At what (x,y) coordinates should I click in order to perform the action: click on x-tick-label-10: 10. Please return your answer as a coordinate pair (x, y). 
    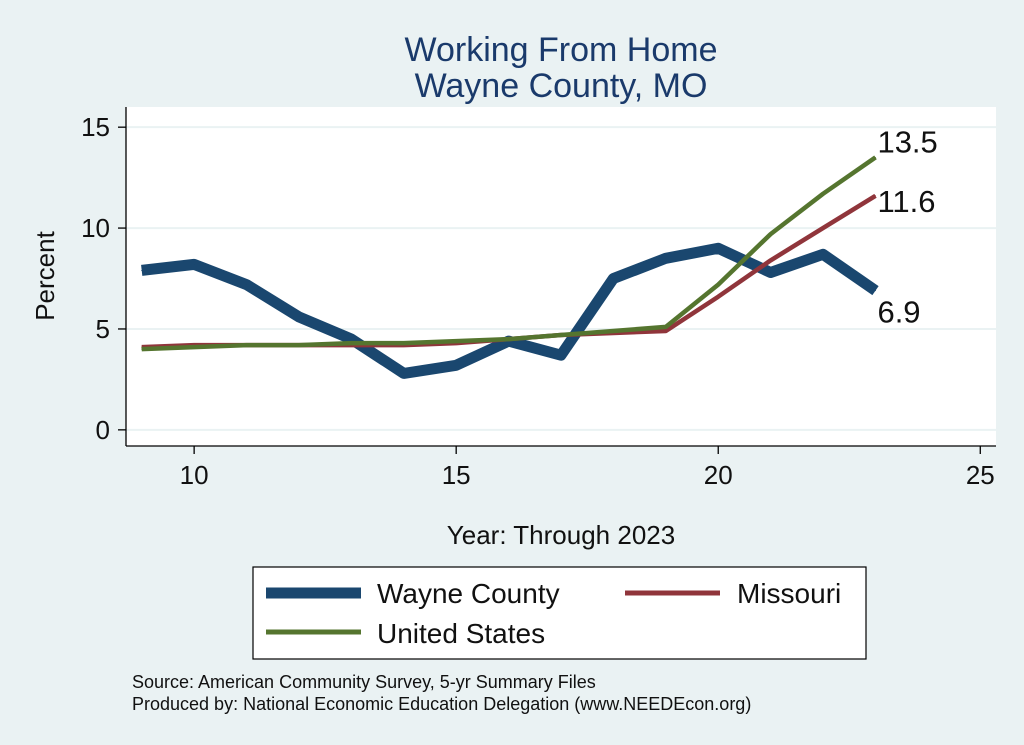
    Looking at the image, I should click on (194, 475).